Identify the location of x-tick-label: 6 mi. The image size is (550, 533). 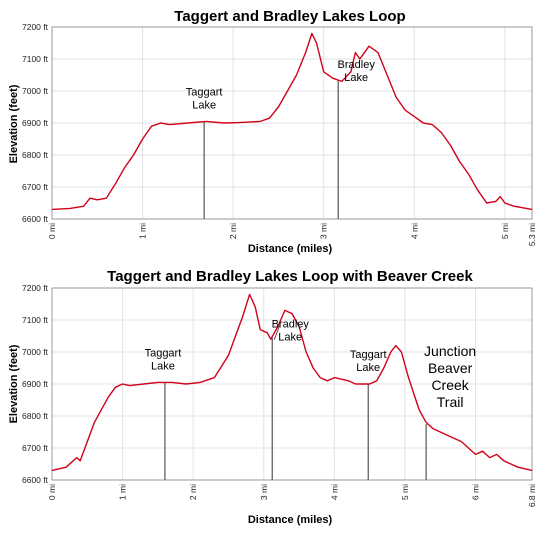
(476, 492).